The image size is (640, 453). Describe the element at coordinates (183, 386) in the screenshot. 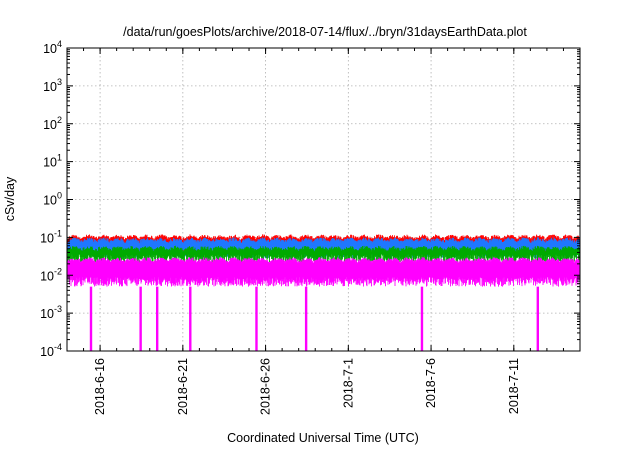

I see `x-tick-label: 2018-6-21` at that location.